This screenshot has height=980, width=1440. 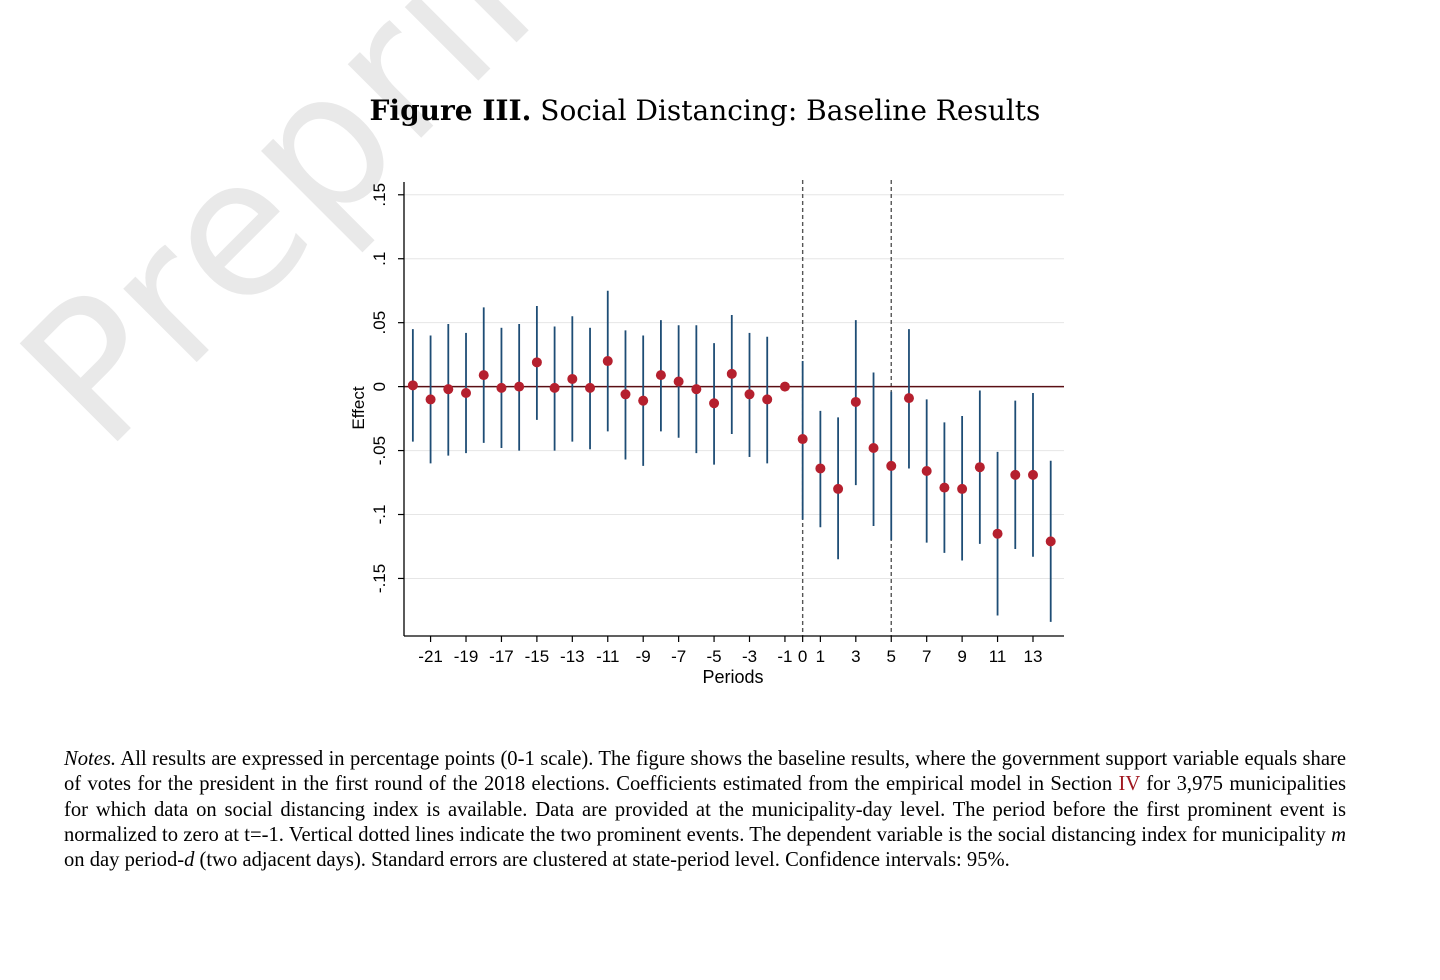 What do you see at coordinates (714, 656) in the screenshot?
I see `x-tick-label: -5` at bounding box center [714, 656].